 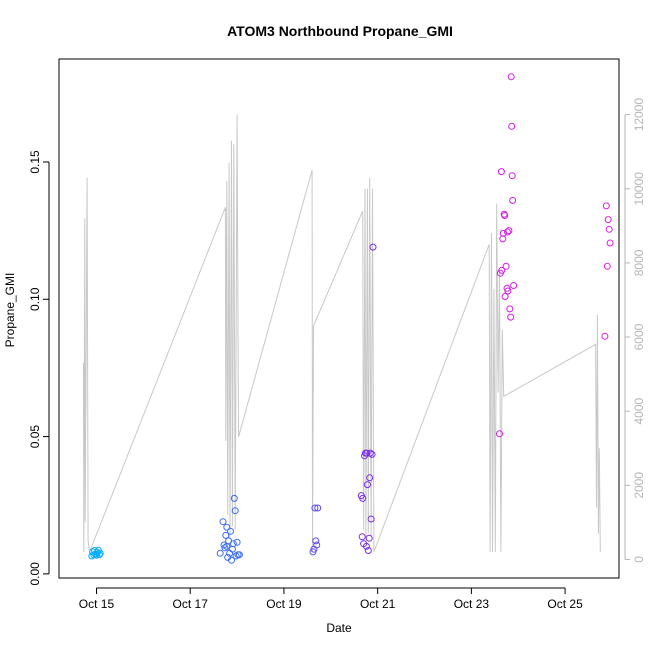 I want to click on x-tick-label: Oct 25, so click(x=565, y=604).